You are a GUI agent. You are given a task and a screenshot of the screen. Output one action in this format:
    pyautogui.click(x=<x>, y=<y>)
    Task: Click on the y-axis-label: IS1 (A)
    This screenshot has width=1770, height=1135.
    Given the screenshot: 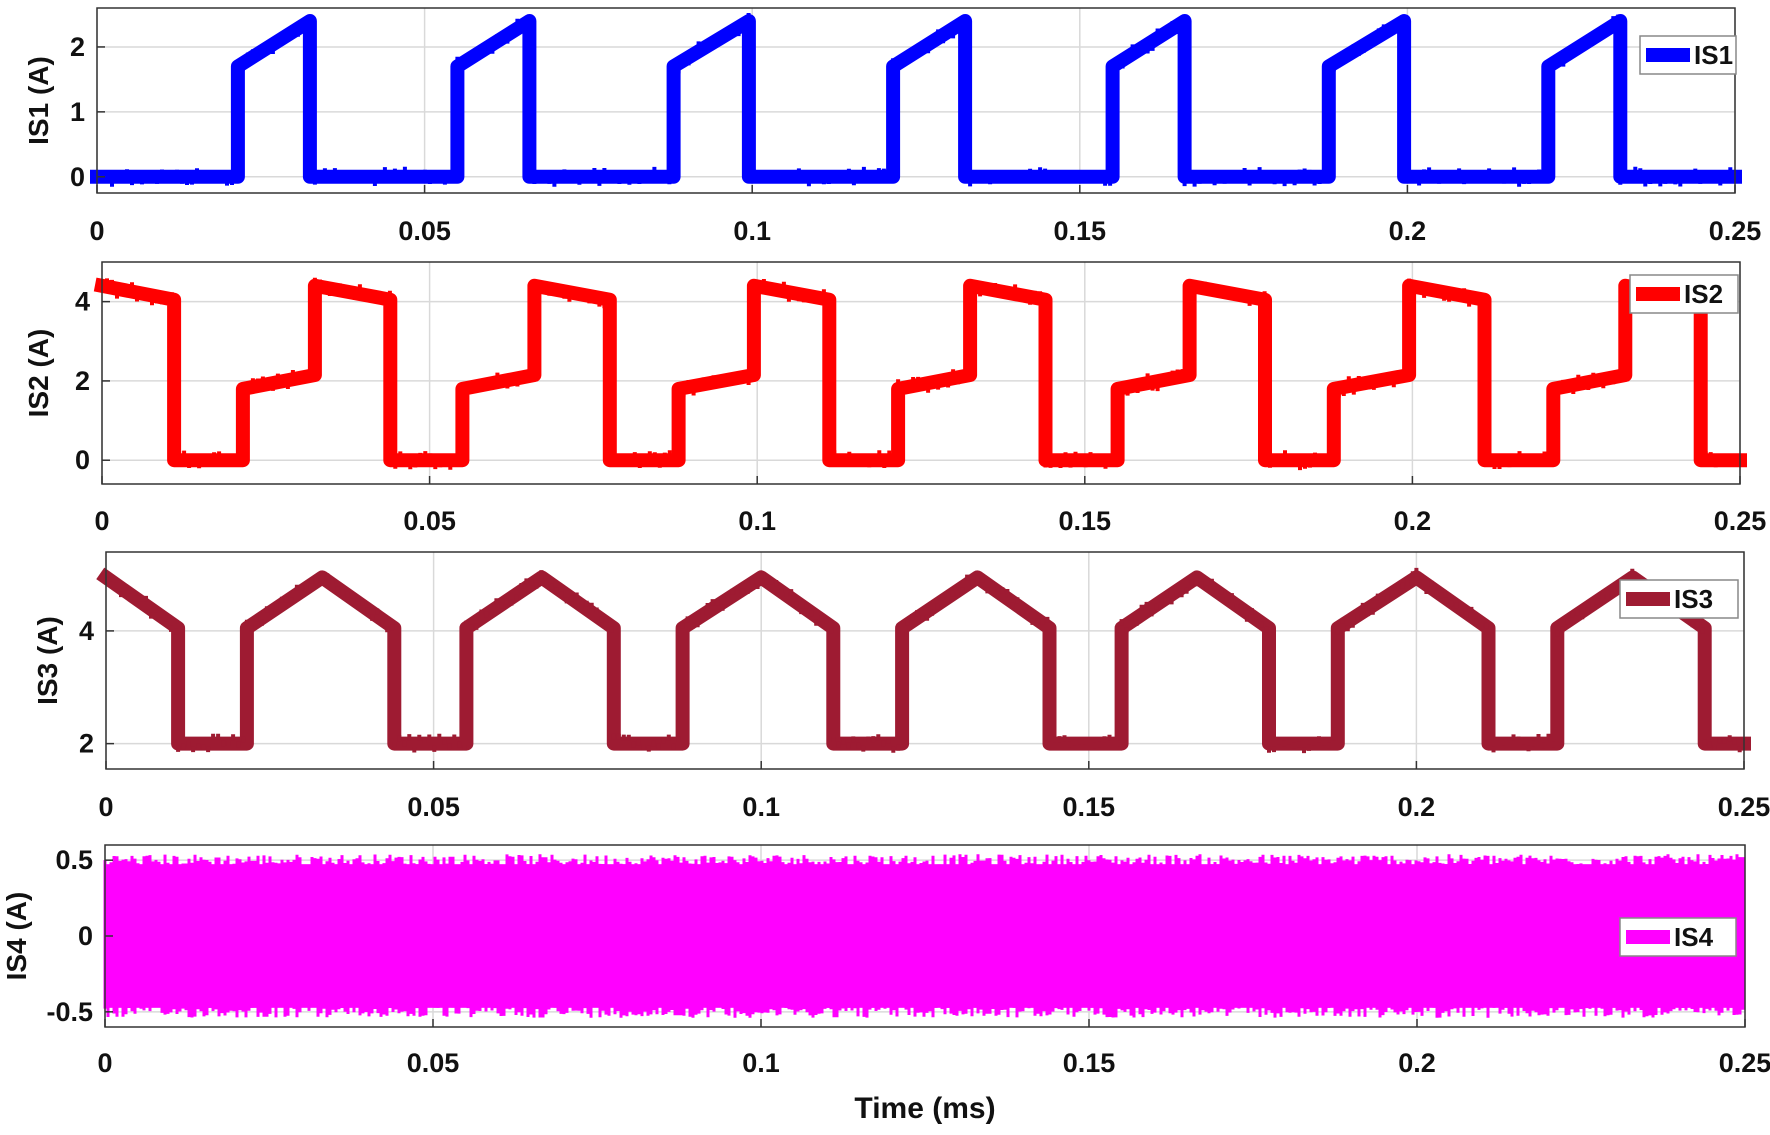 What is the action you would take?
    pyautogui.click(x=38, y=100)
    